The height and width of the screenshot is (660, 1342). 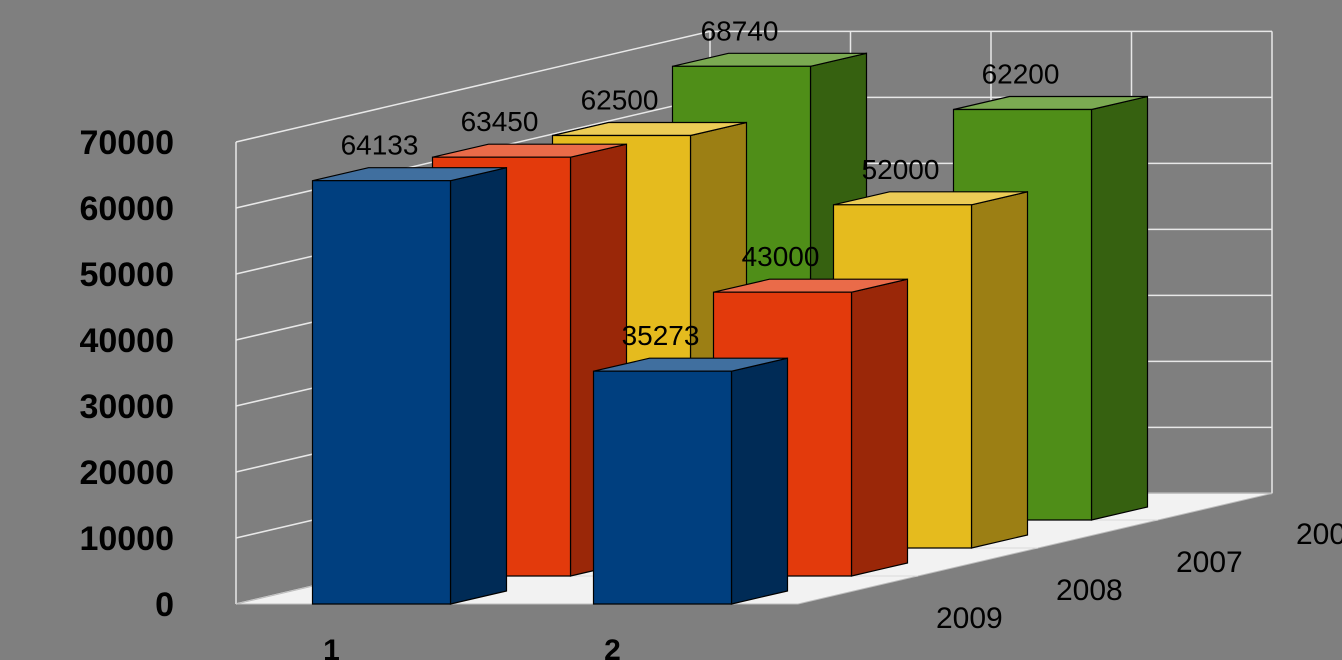 What do you see at coordinates (781, 256) in the screenshot?
I see `data-label: 43000` at bounding box center [781, 256].